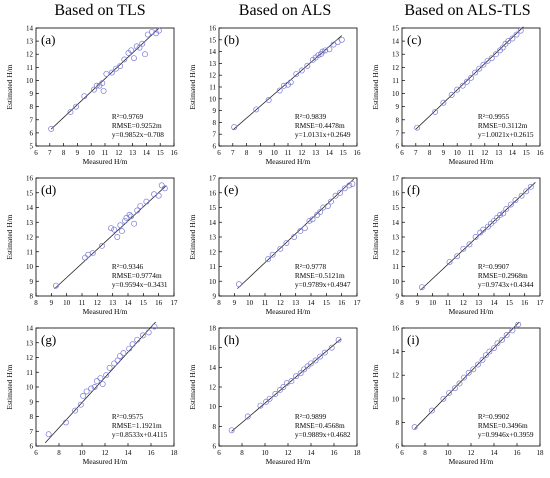 This screenshot has width=550, height=478. Describe the element at coordinates (413, 339) in the screenshot. I see `panel-label: (i)` at that location.